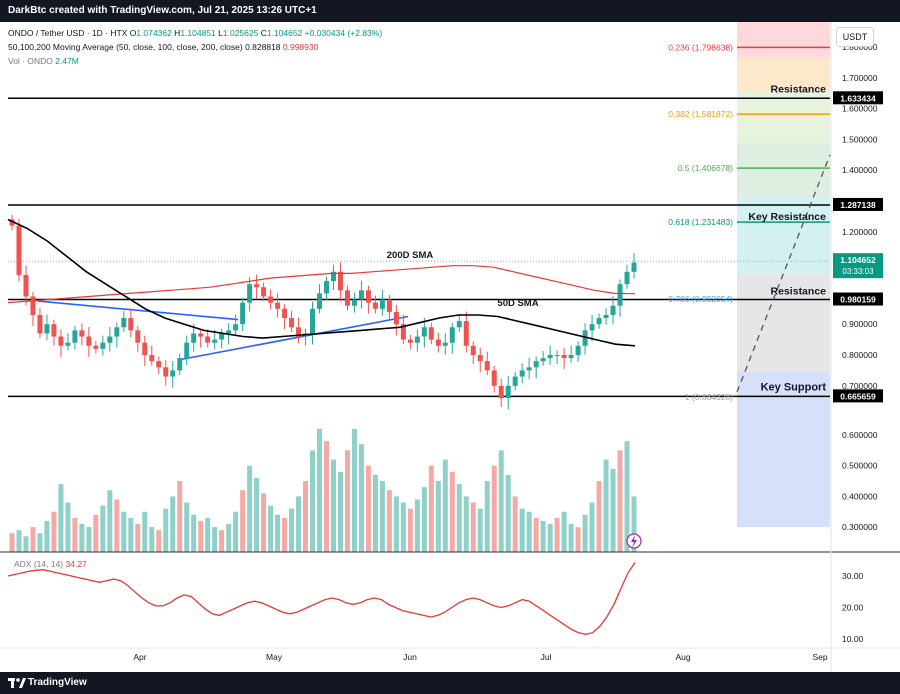 This screenshot has height=694, width=900. I want to click on legend-open: 1.074362, so click(154, 33).